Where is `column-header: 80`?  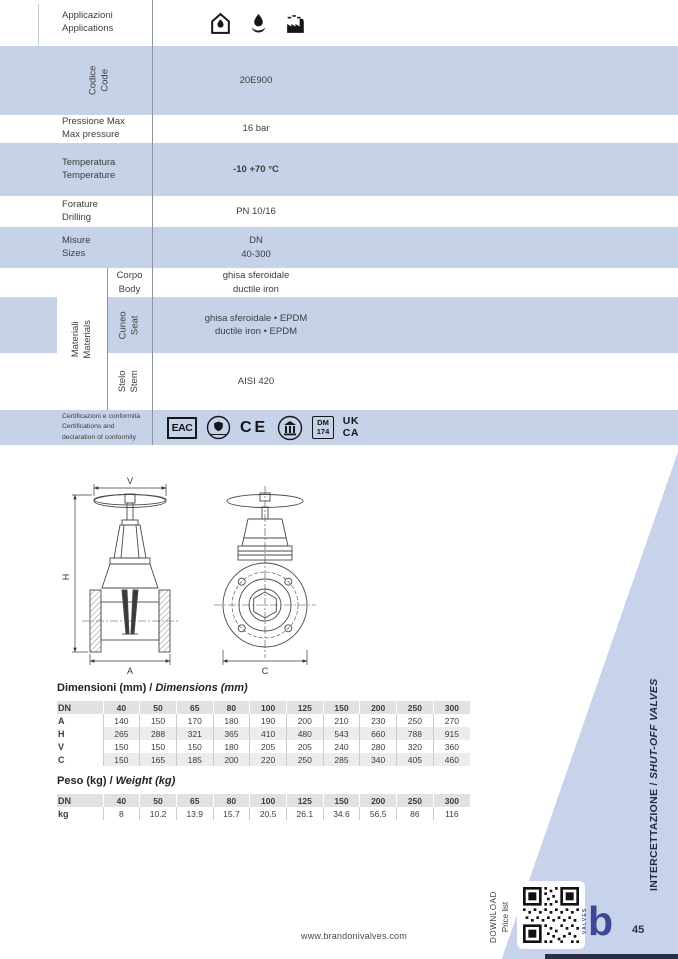
column-header: 80 is located at coordinates (231, 800).